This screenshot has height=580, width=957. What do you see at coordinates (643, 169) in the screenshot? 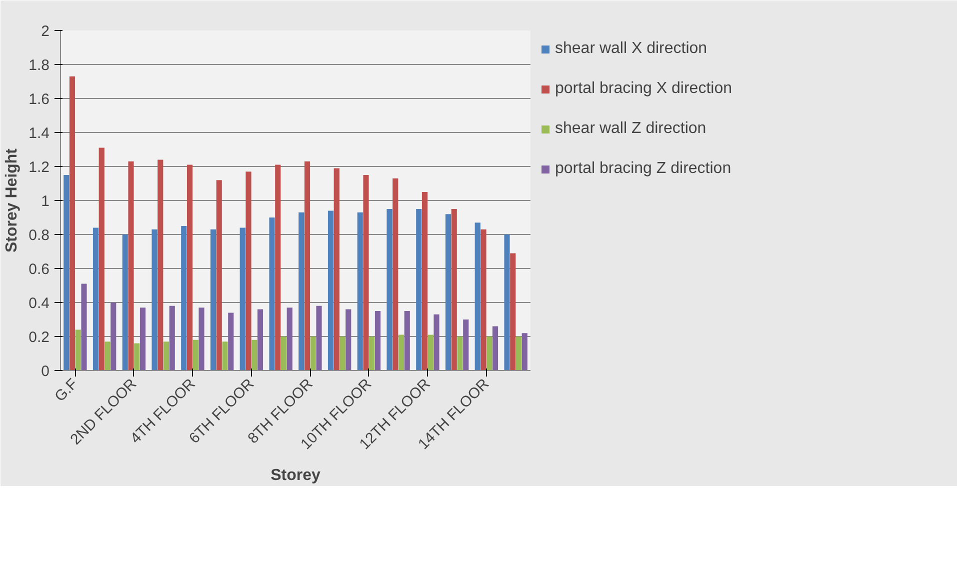
I see `legend-label: portal bracing Z direction` at bounding box center [643, 169].